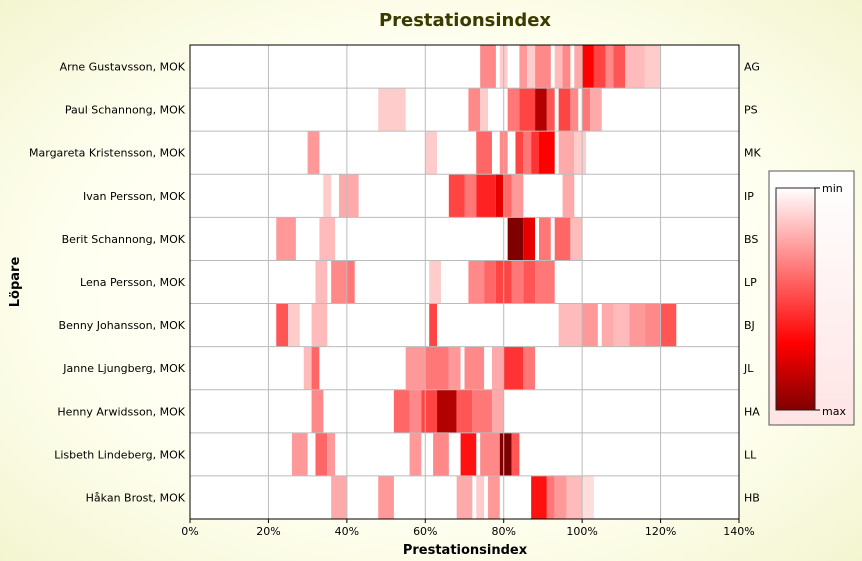 The width and height of the screenshot is (862, 561). I want to click on x-tick-label-0: 0%, so click(189, 531).